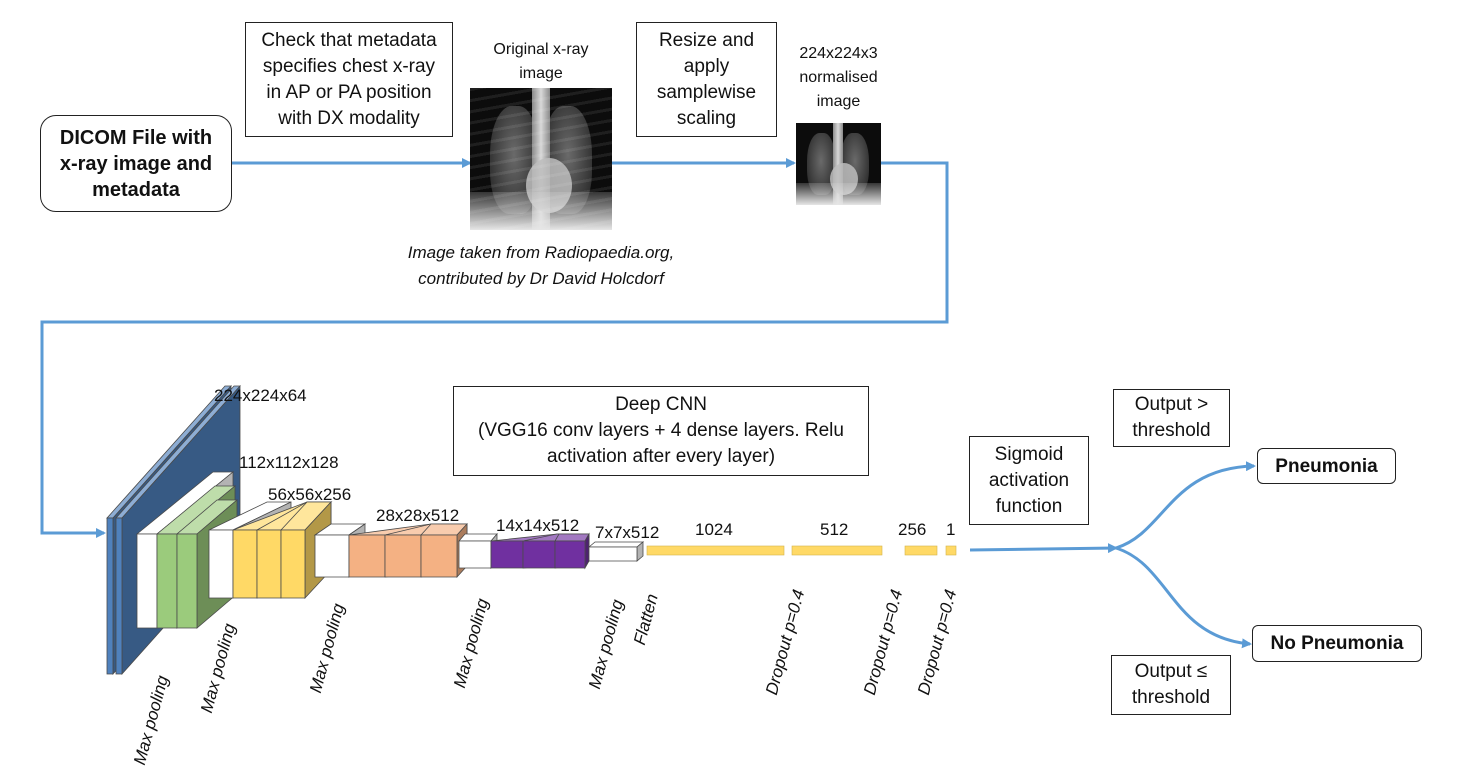 The height and width of the screenshot is (782, 1482). I want to click on conv2-layer-b-front, so click(187, 581).